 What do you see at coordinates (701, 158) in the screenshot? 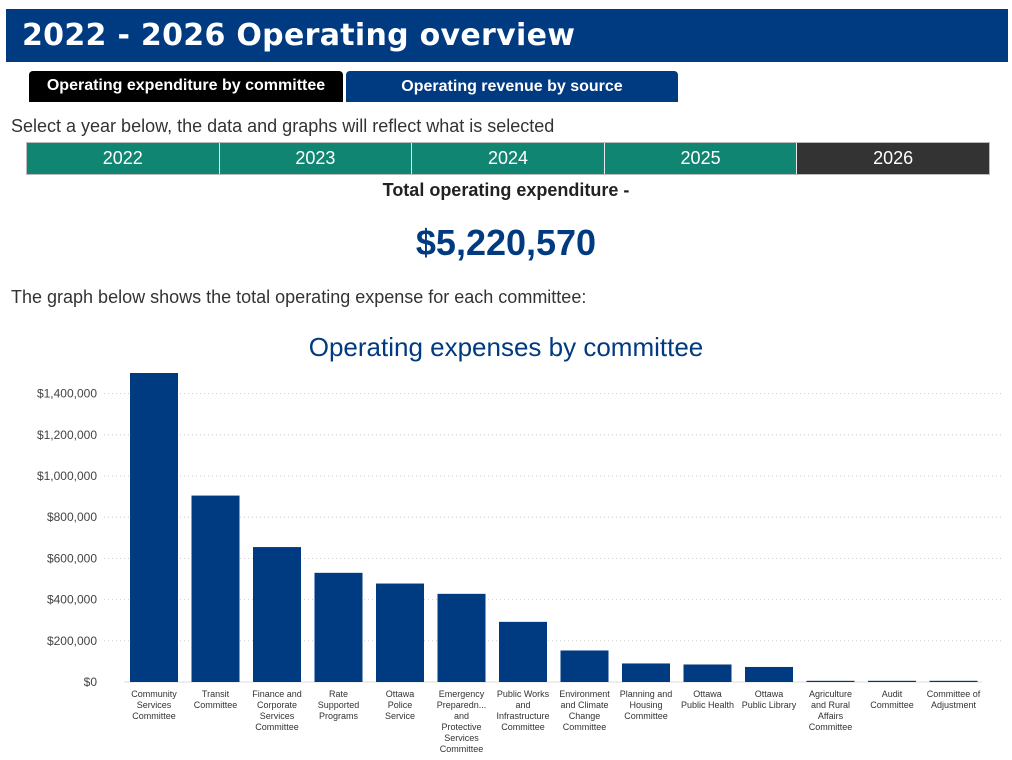
I see `year-button-2025: 2025` at bounding box center [701, 158].